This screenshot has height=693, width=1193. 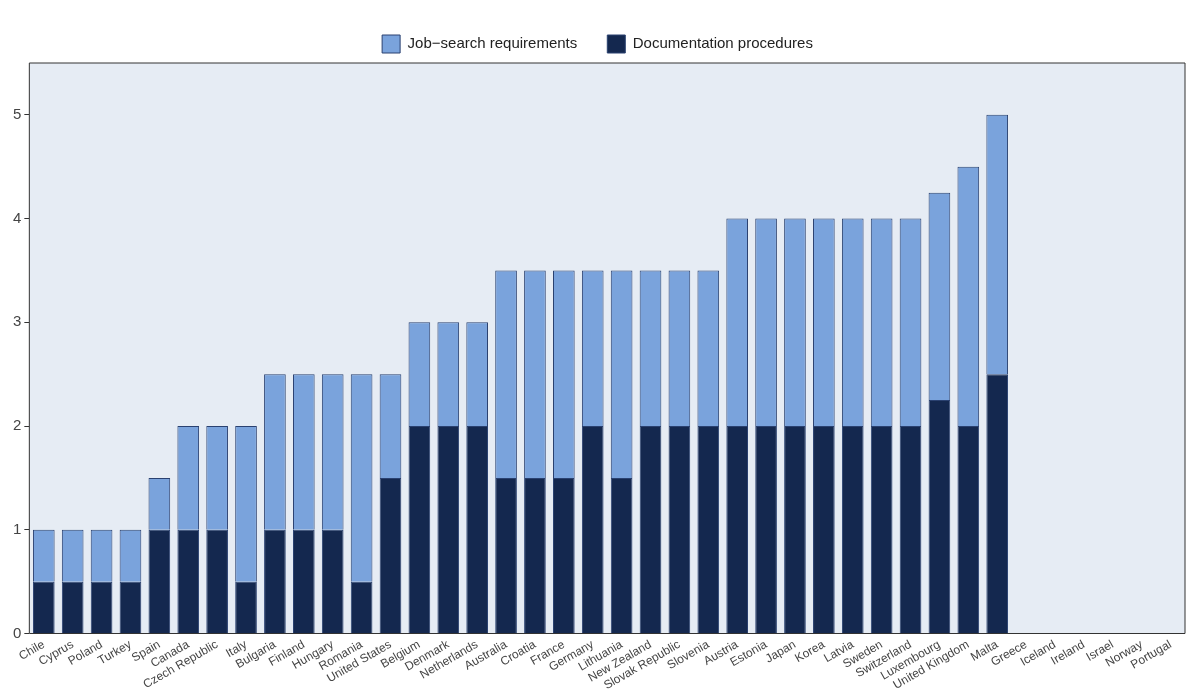 I want to click on y-tick-label: 4, so click(x=17, y=217).